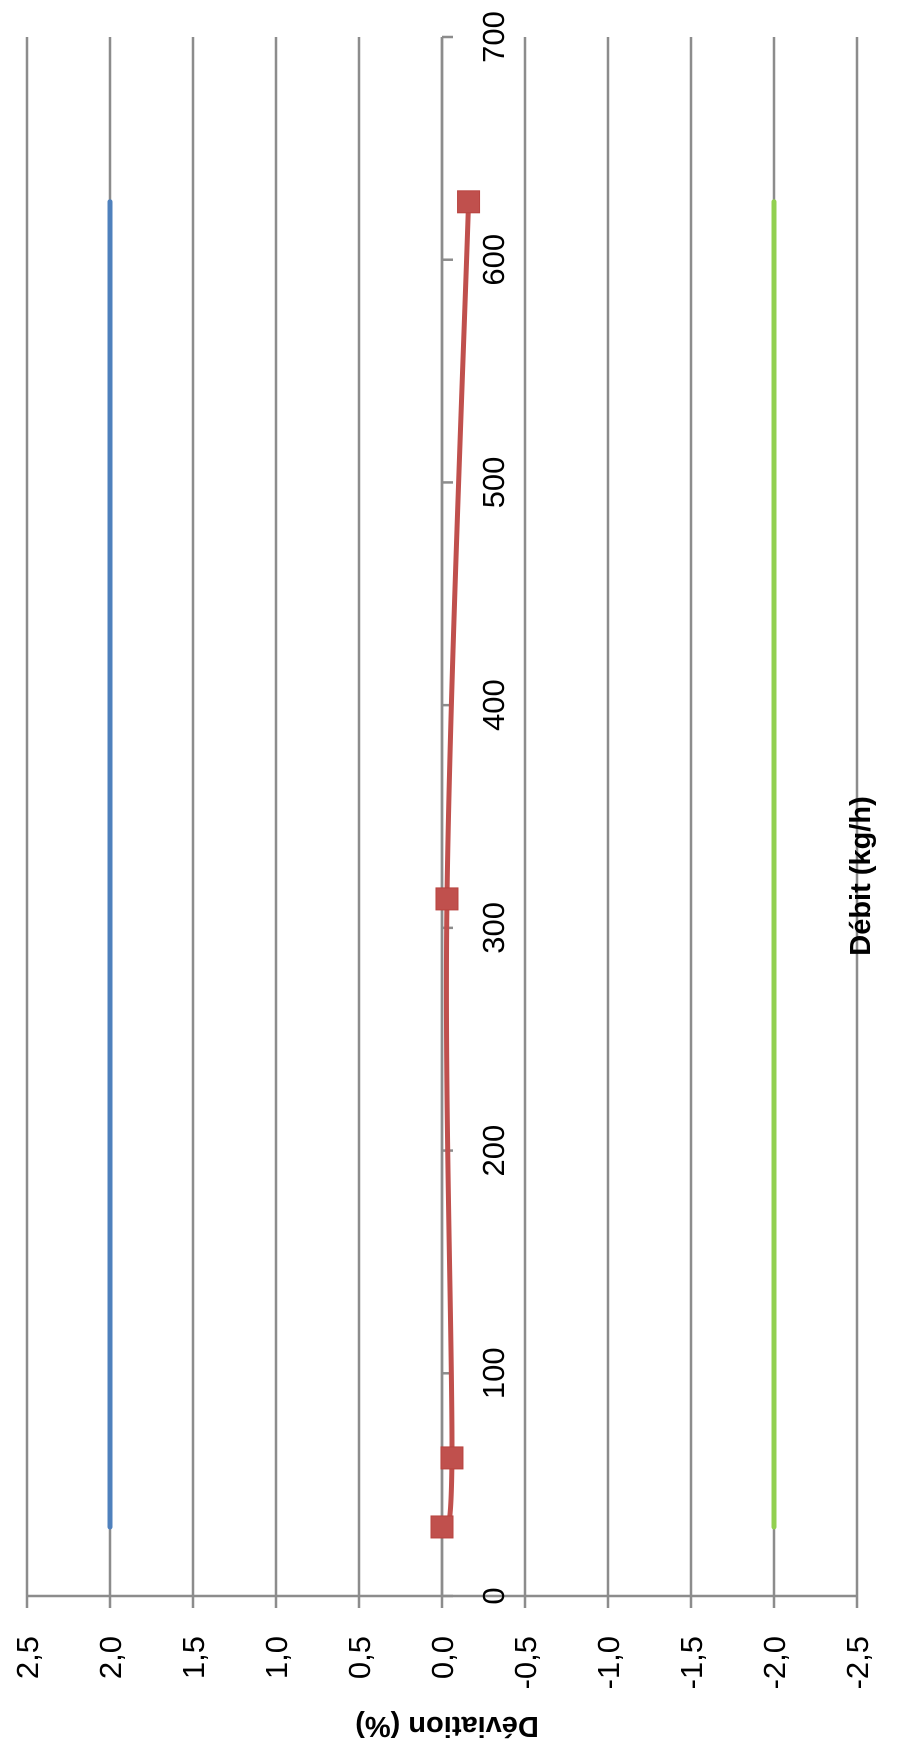  Describe the element at coordinates (493, 260) in the screenshot. I see `x-tick-label: 600` at that location.